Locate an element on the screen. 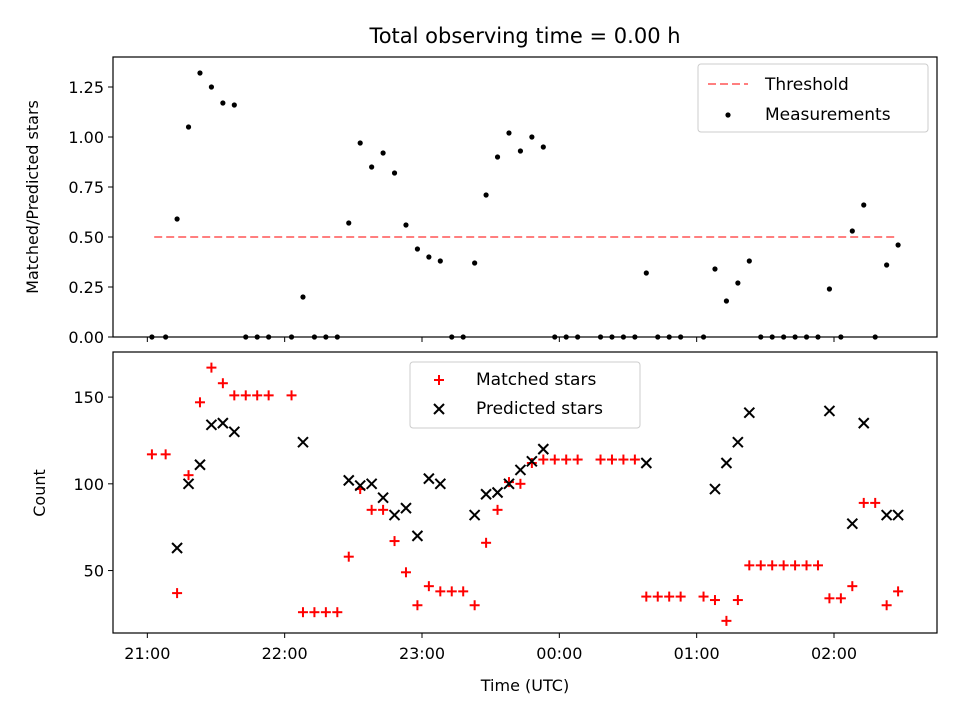 The width and height of the screenshot is (960, 720). top-x-axis is located at coordinates (490, 339).